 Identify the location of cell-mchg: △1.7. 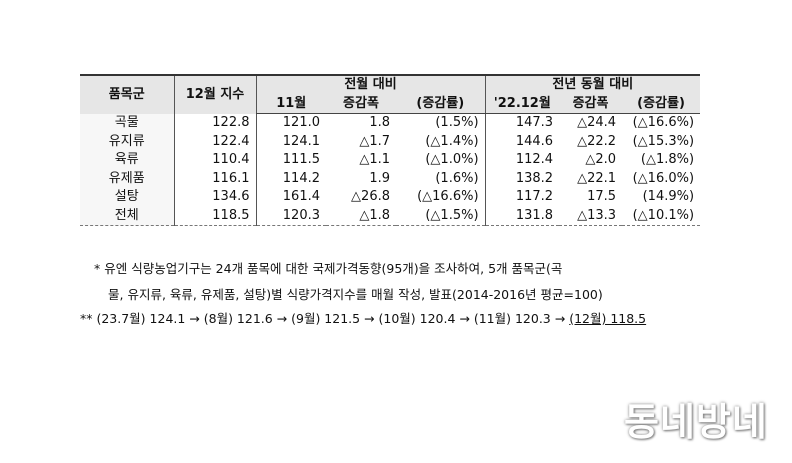
(374, 141).